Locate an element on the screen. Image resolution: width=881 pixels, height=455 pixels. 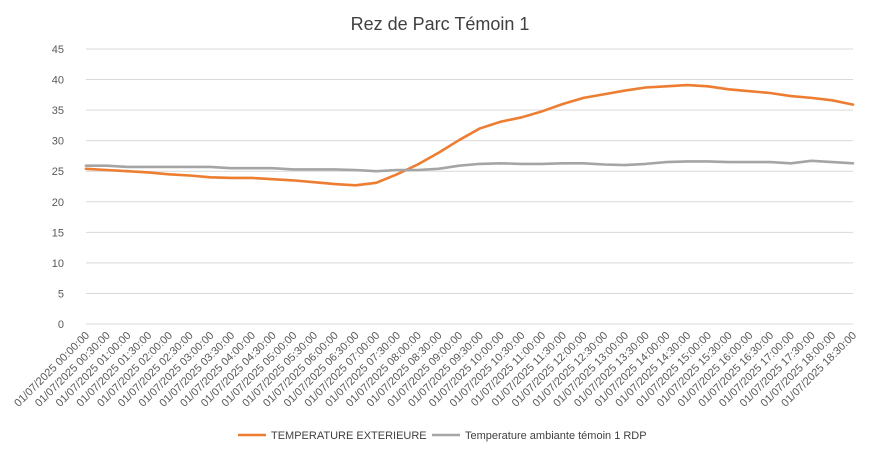
y-tick-label: 40 is located at coordinates (58, 81).